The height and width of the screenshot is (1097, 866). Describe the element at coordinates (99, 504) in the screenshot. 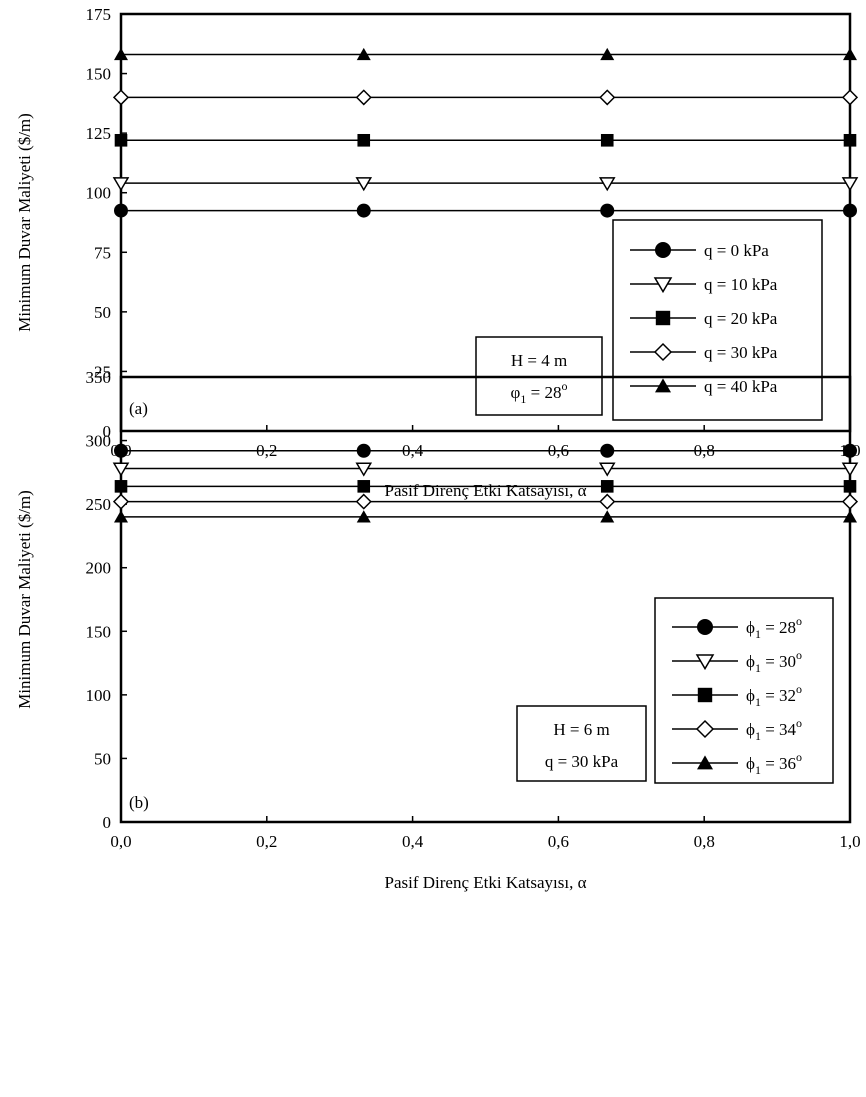

I see `y-tick-label: 250` at that location.